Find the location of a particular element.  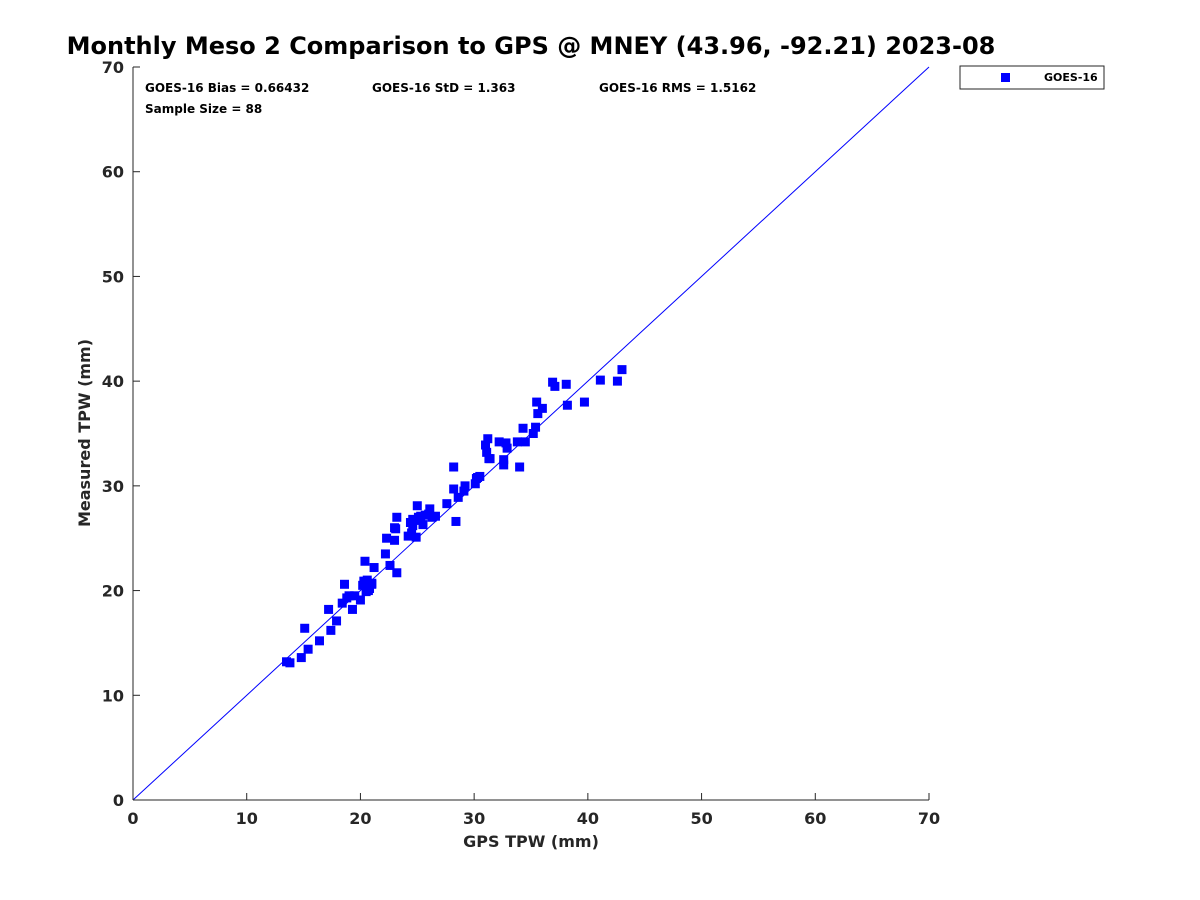

legend: GOES-16 is located at coordinates (1032, 77).